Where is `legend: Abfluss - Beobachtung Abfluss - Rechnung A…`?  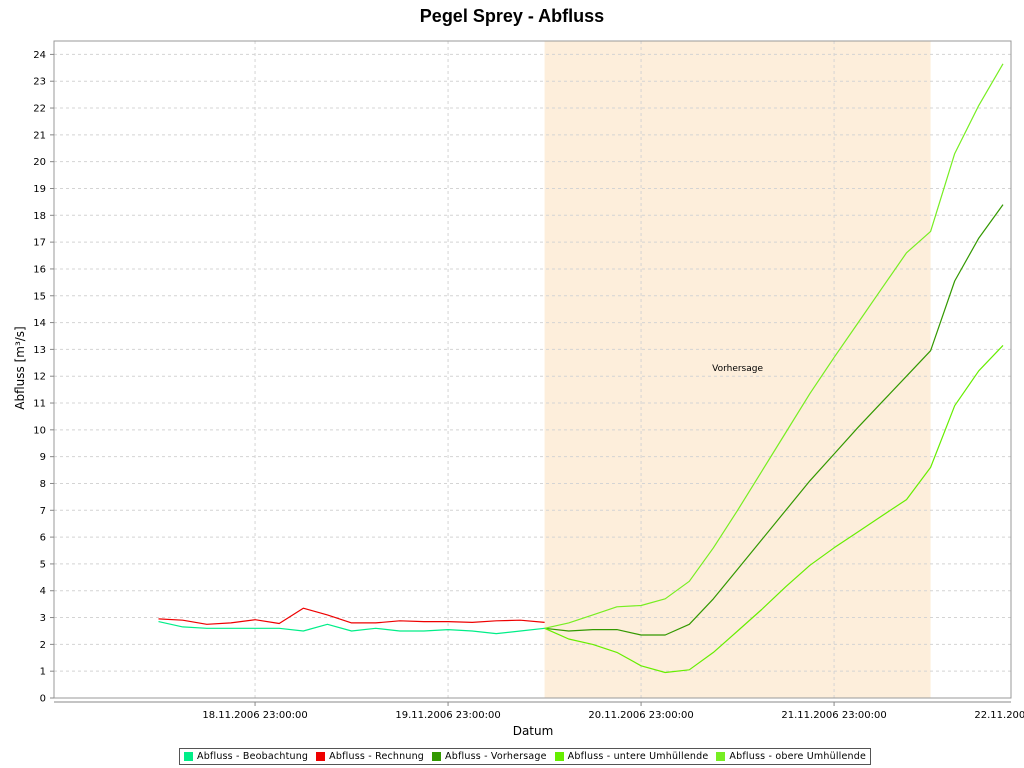
legend: Abfluss - Beobachtung Abfluss - Rechnung A… is located at coordinates (525, 756).